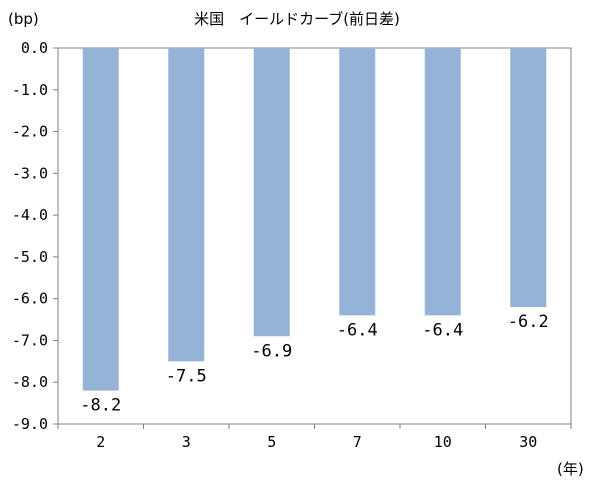 The image size is (595, 484). I want to click on y-tick-label: -4.0, so click(30, 215).